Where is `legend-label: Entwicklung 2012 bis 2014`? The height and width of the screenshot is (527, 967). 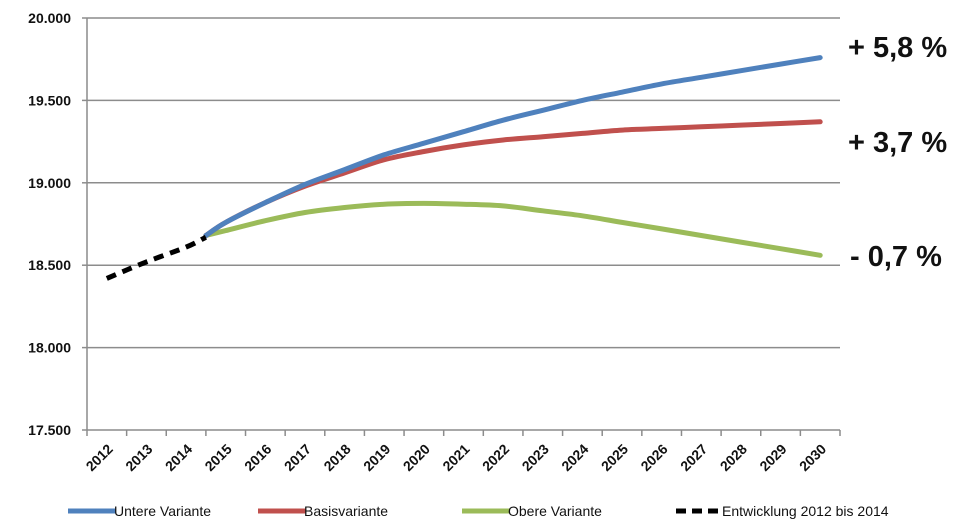 legend-label: Entwicklung 2012 bis 2014 is located at coordinates (805, 511).